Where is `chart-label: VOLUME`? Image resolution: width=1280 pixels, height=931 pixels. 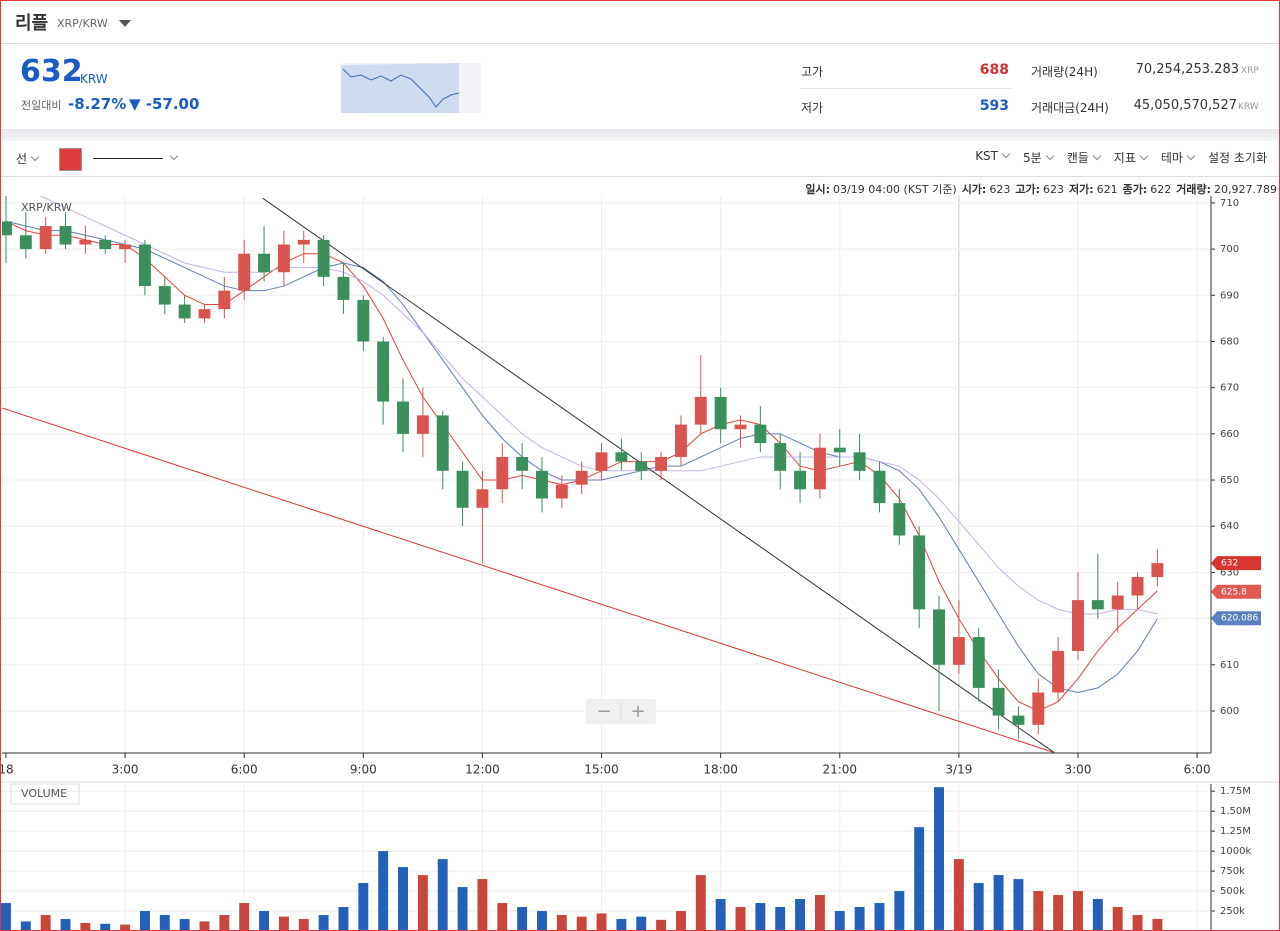 chart-label: VOLUME is located at coordinates (44, 793).